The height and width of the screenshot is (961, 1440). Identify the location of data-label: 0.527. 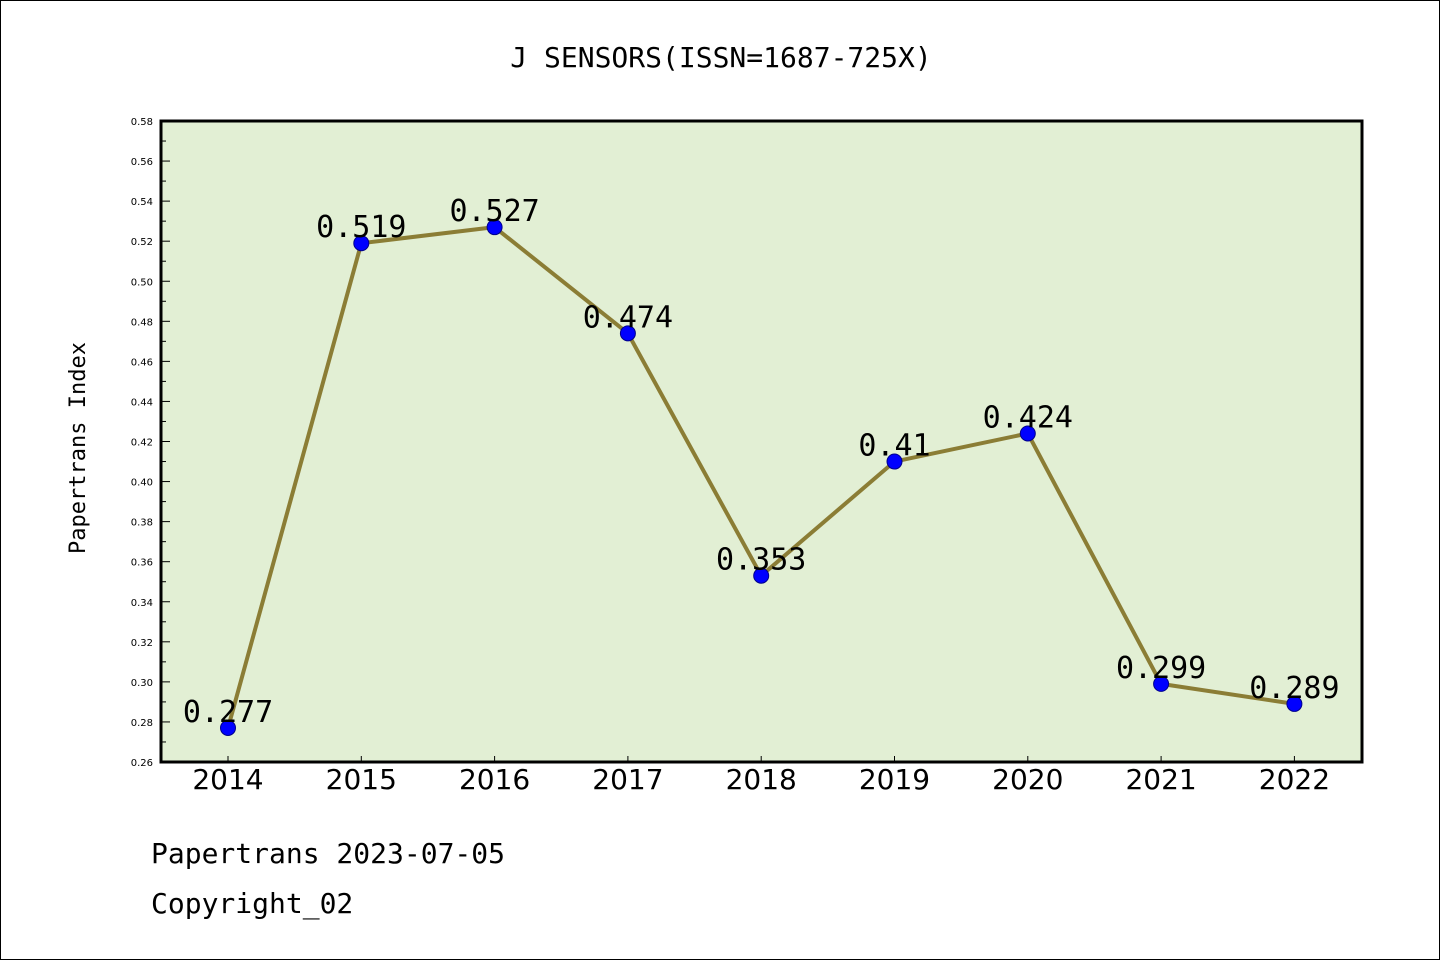
(494, 211).